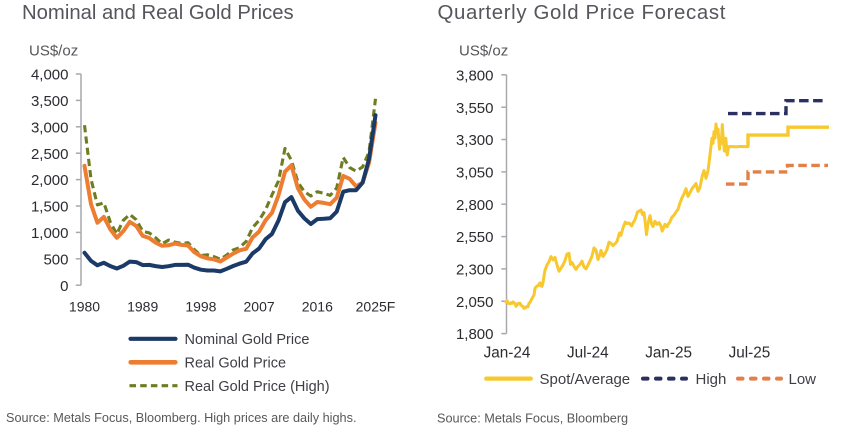 The height and width of the screenshot is (434, 860). Describe the element at coordinates (475, 205) in the screenshot. I see `svg-text: 2,800` at that location.